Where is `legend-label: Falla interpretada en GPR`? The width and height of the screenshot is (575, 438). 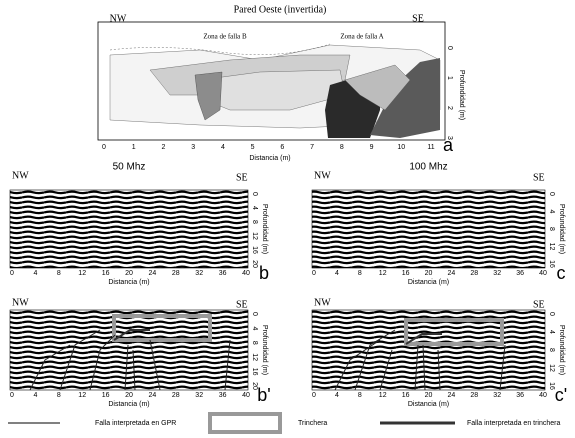
legend-label: Falla interpretada en GPR is located at coordinates (135, 423).